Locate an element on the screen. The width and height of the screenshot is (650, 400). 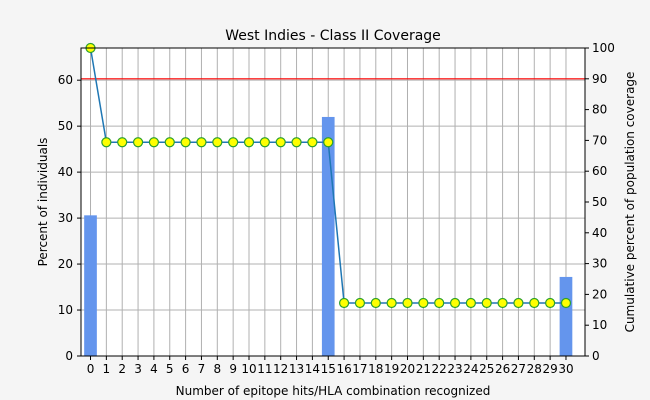
y2-tick-label: 10 is located at coordinates (599, 325).